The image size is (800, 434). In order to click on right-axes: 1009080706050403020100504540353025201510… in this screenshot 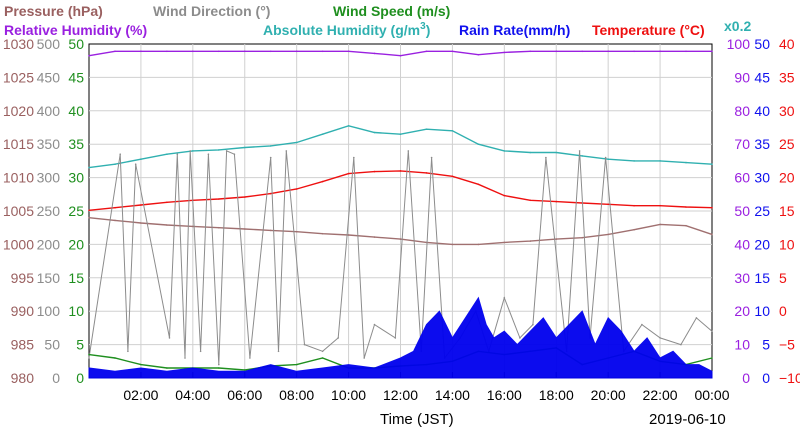, I will do `click(763, 211)`.